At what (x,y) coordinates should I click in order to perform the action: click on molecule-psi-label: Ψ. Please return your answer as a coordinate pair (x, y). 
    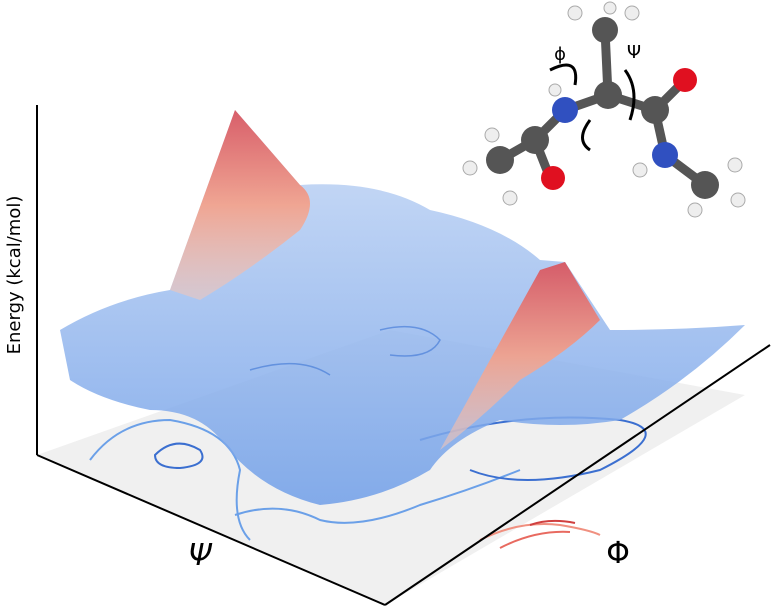
    Looking at the image, I should click on (634, 52).